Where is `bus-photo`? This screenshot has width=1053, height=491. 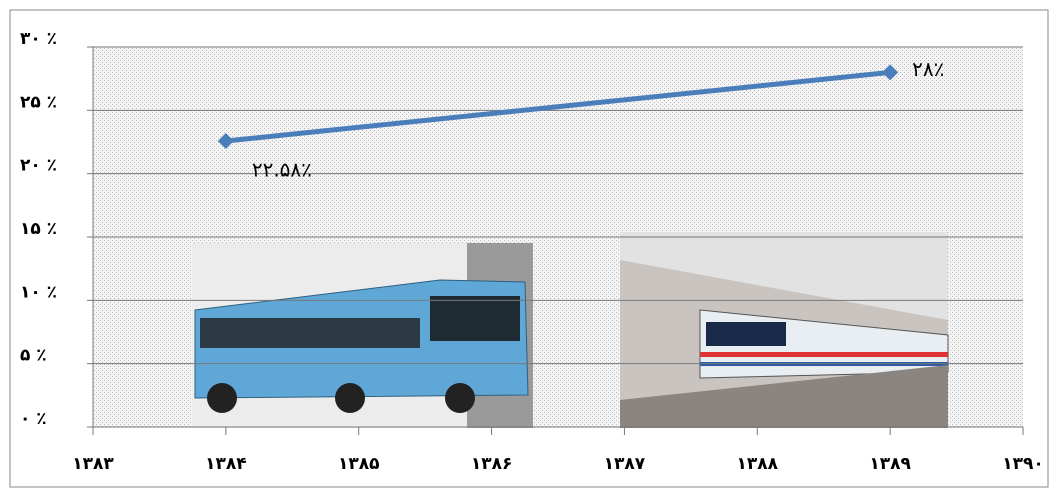
bus-photo is located at coordinates (362, 335).